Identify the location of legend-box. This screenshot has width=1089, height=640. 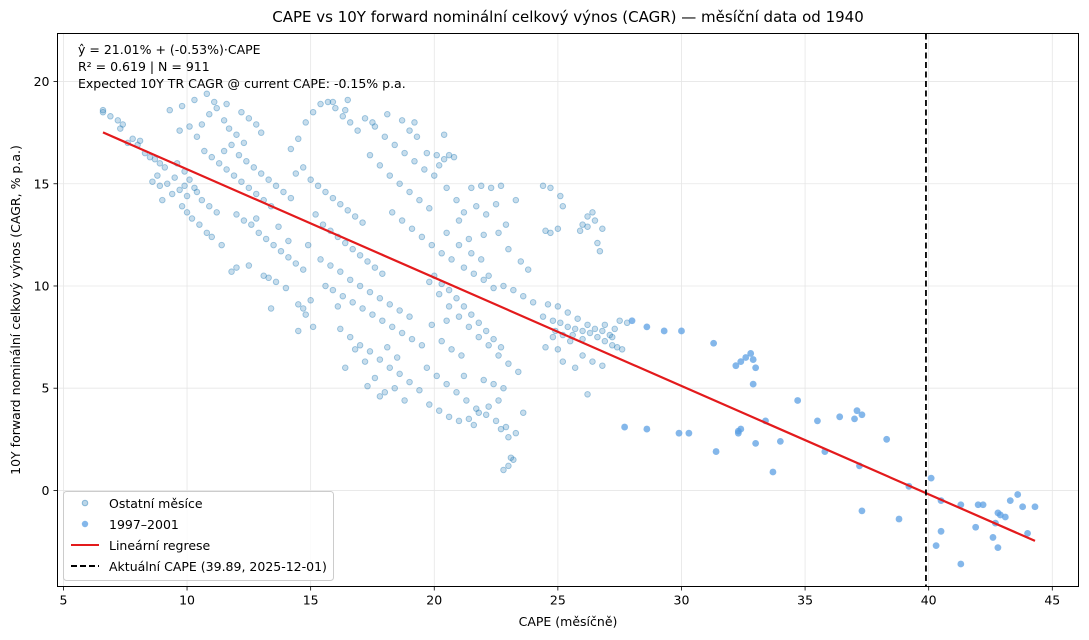
(198, 536).